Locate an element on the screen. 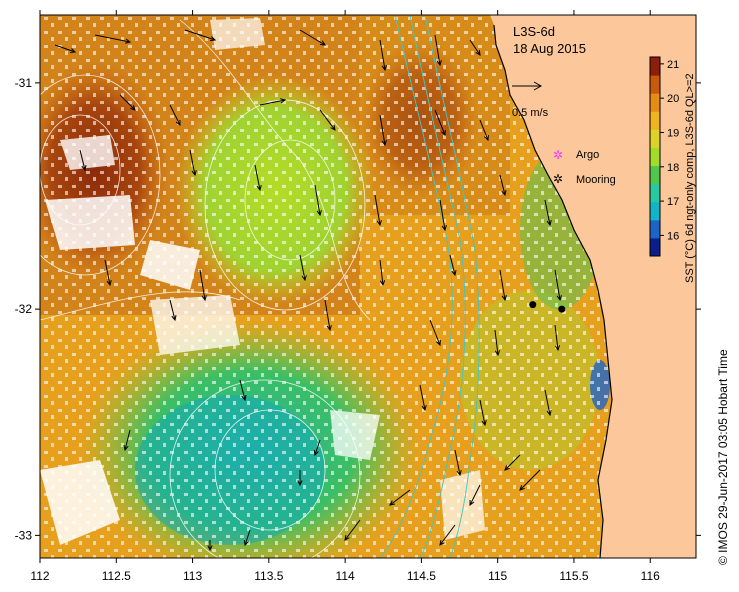 This screenshot has width=739, height=592. mooring-markers is located at coordinates (547, 307).